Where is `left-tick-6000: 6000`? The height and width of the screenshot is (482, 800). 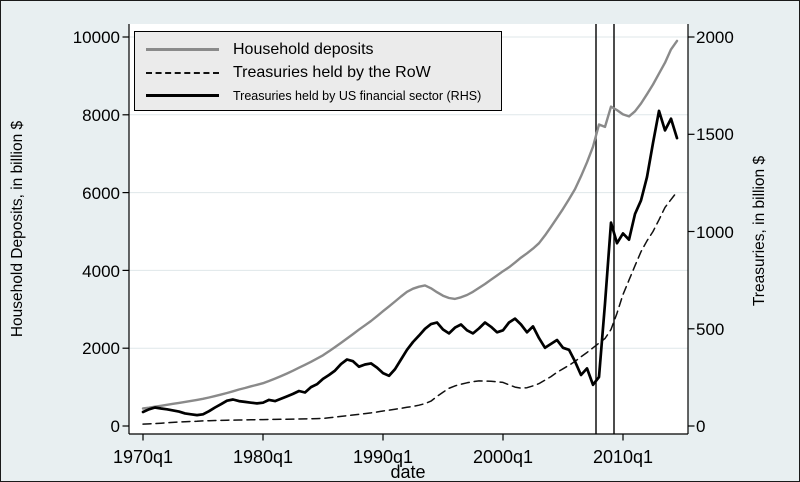 left-tick-6000: 6000 is located at coordinates (101, 193).